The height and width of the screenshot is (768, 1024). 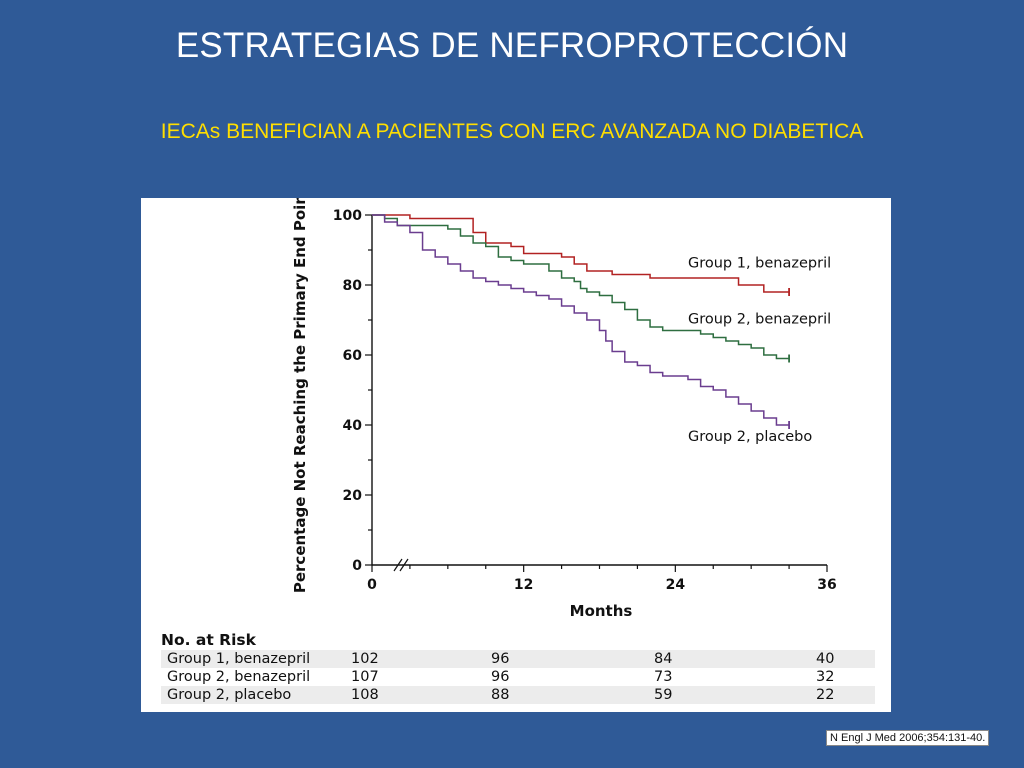 I want to click on risk-group-name: Group 1, benazepril, so click(x=239, y=659).